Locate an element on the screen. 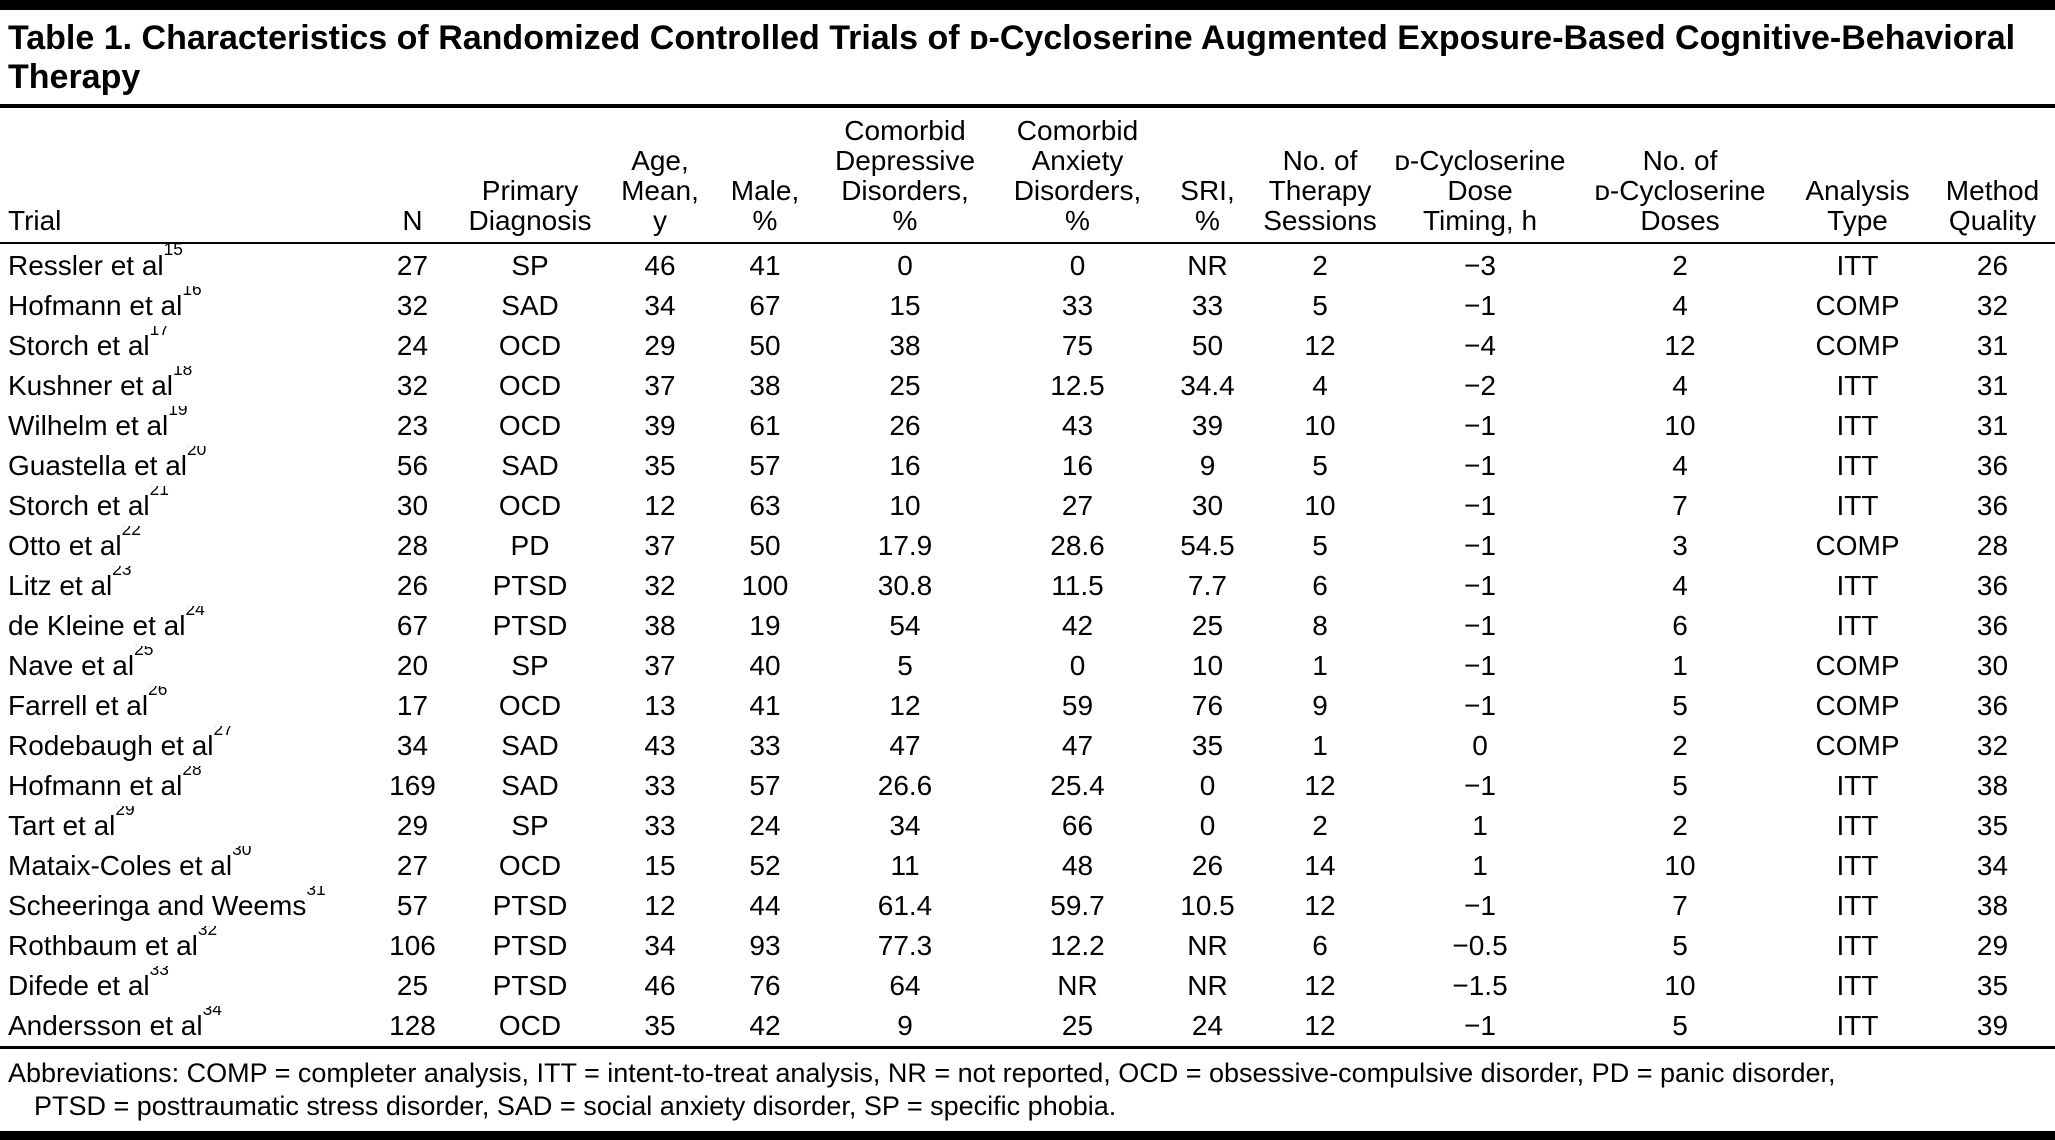 The width and height of the screenshot is (2055, 1140). cell-method-quality: 31 is located at coordinates (1992, 385).